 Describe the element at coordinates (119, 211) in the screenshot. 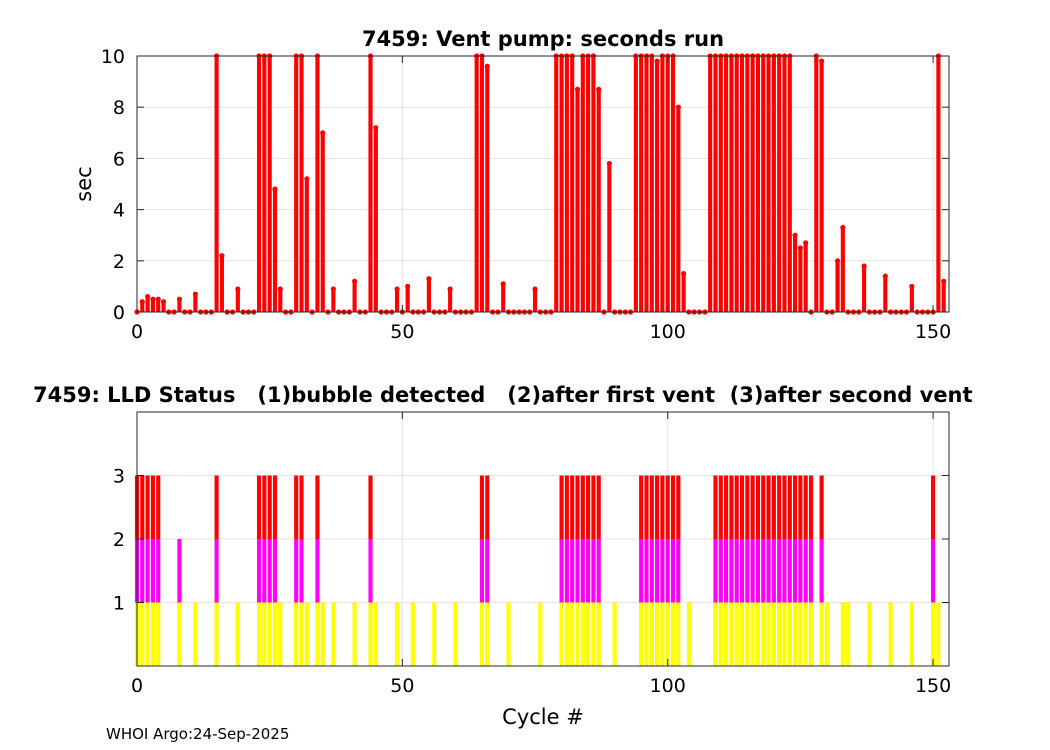

I see `vent-pump-ytick-label: 4` at that location.